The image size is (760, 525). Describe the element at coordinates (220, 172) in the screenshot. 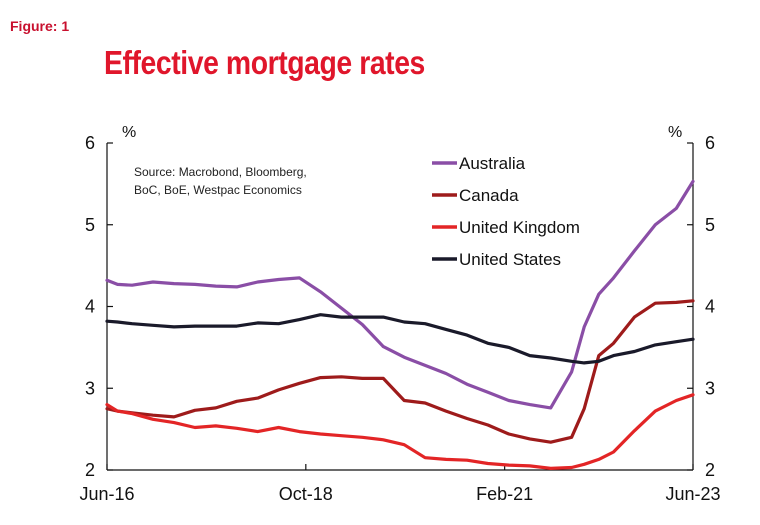

I see `source-line-1: Source: Macrobond, Bloomberg,` at that location.